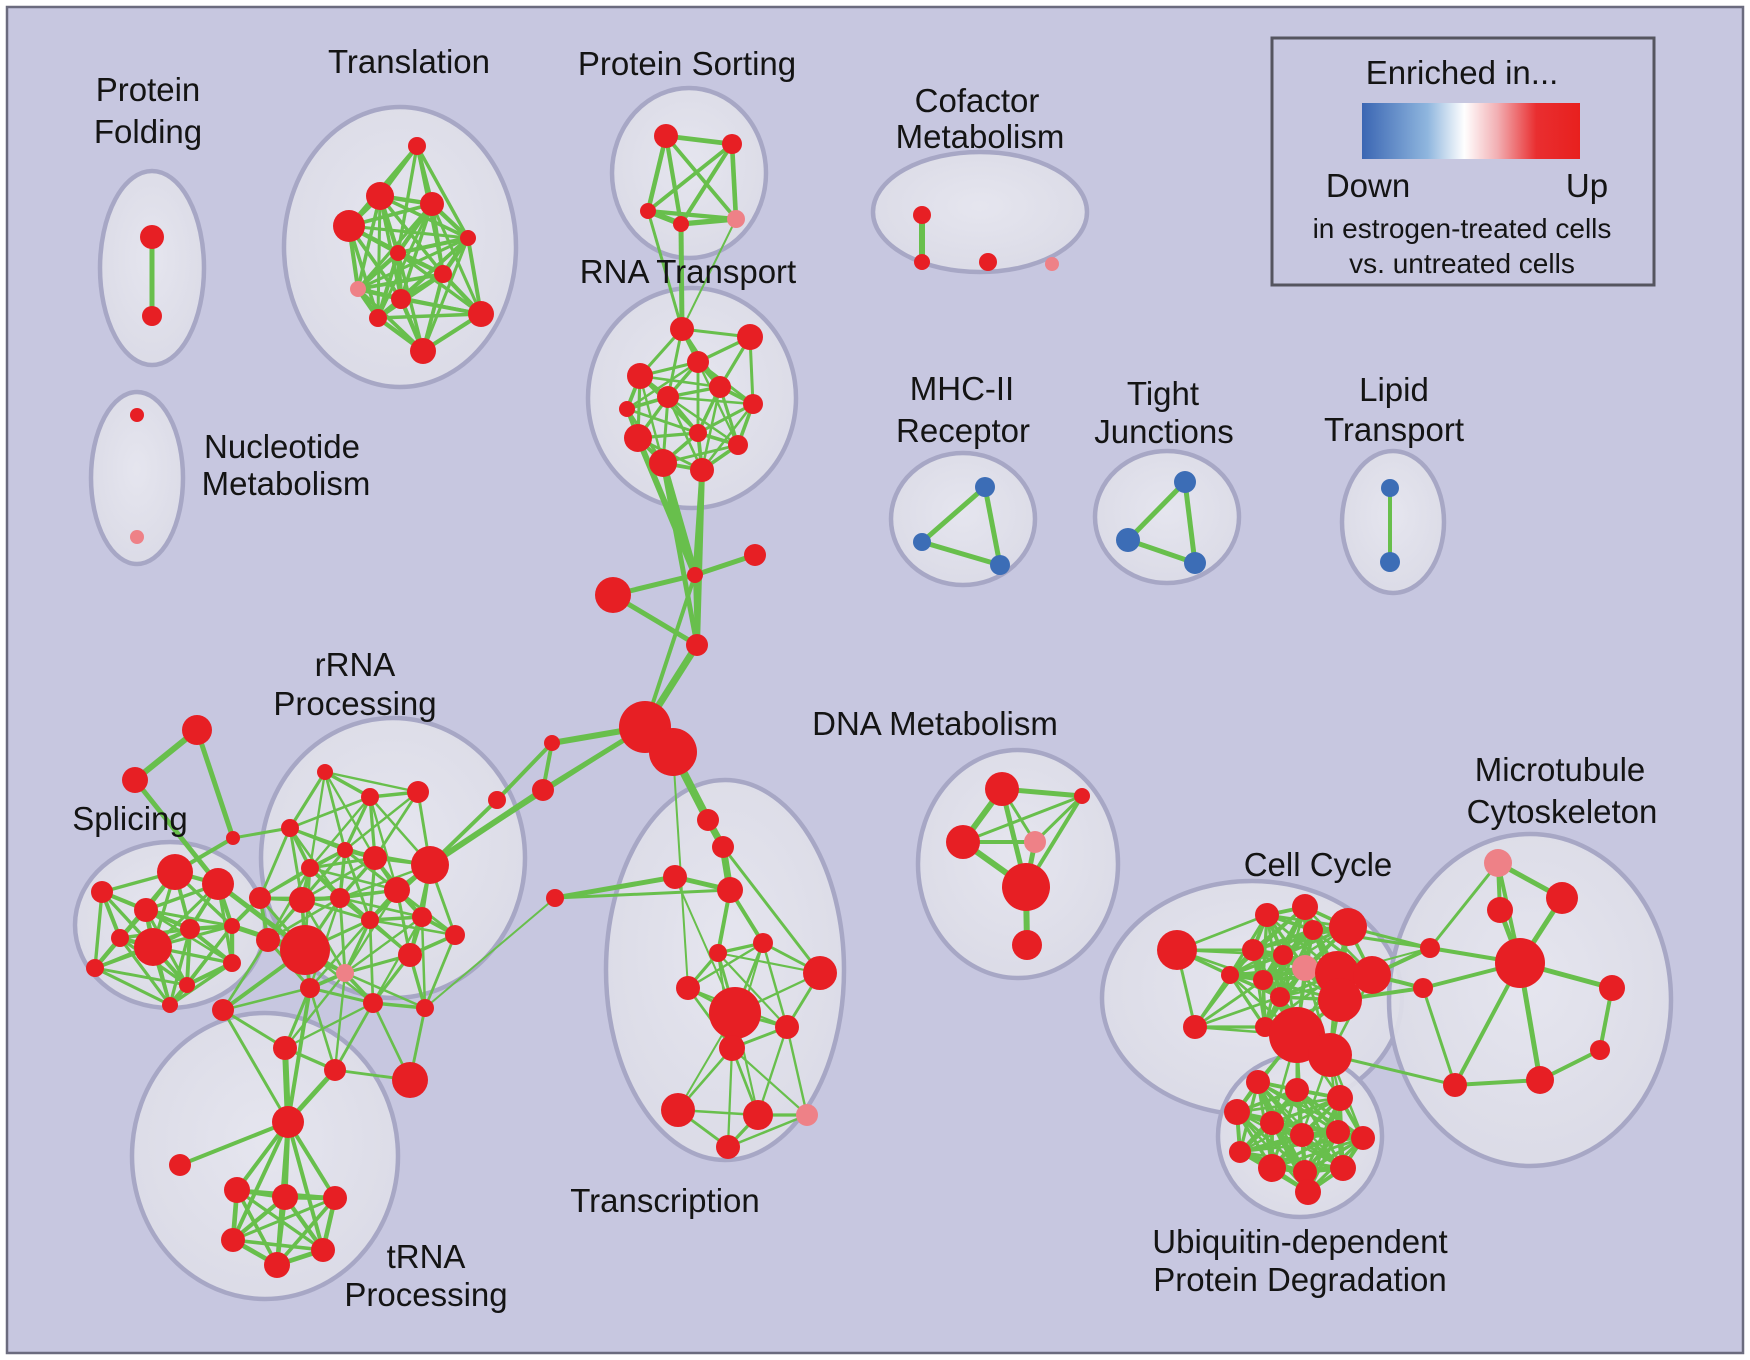 The height and width of the screenshot is (1360, 1750). What do you see at coordinates (935, 723) in the screenshot?
I see `cluster-label-dna-metabolism-line1: DNA Metabolism` at bounding box center [935, 723].